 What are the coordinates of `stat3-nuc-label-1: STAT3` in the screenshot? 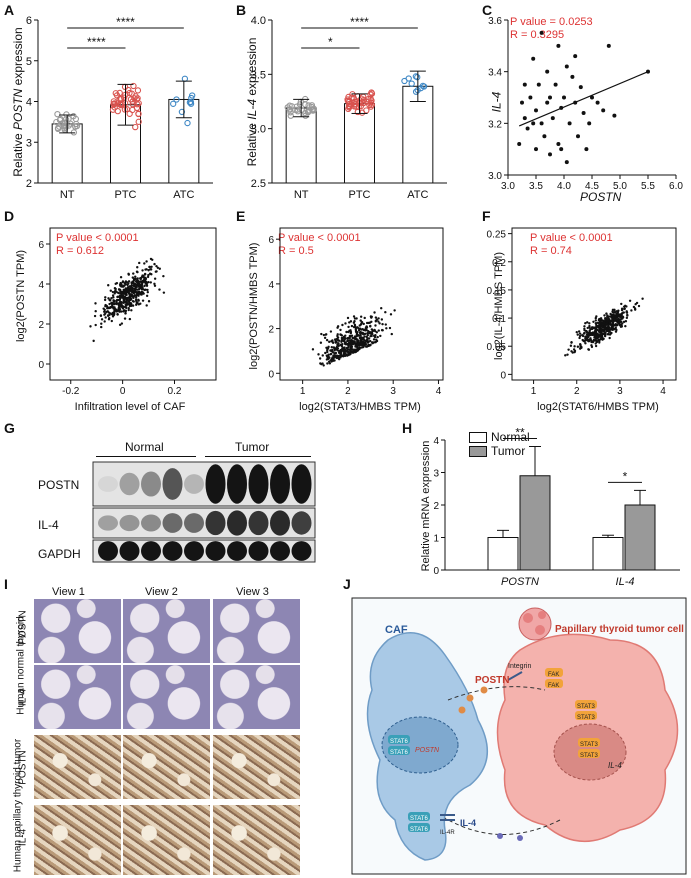 It's located at (589, 745).